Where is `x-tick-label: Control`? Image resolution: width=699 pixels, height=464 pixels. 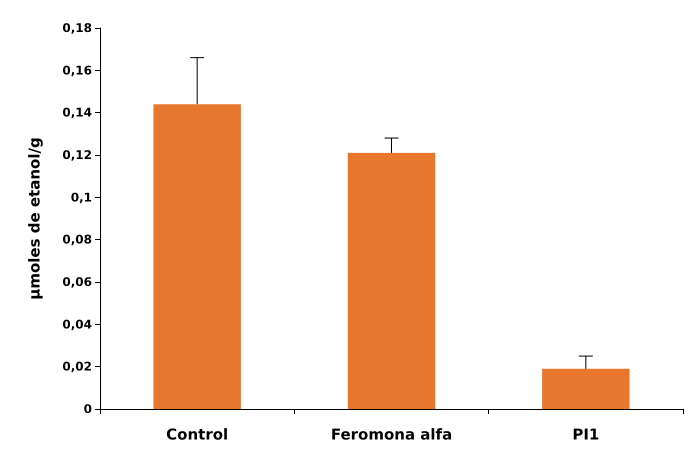
x-tick-label: Control is located at coordinates (197, 435).